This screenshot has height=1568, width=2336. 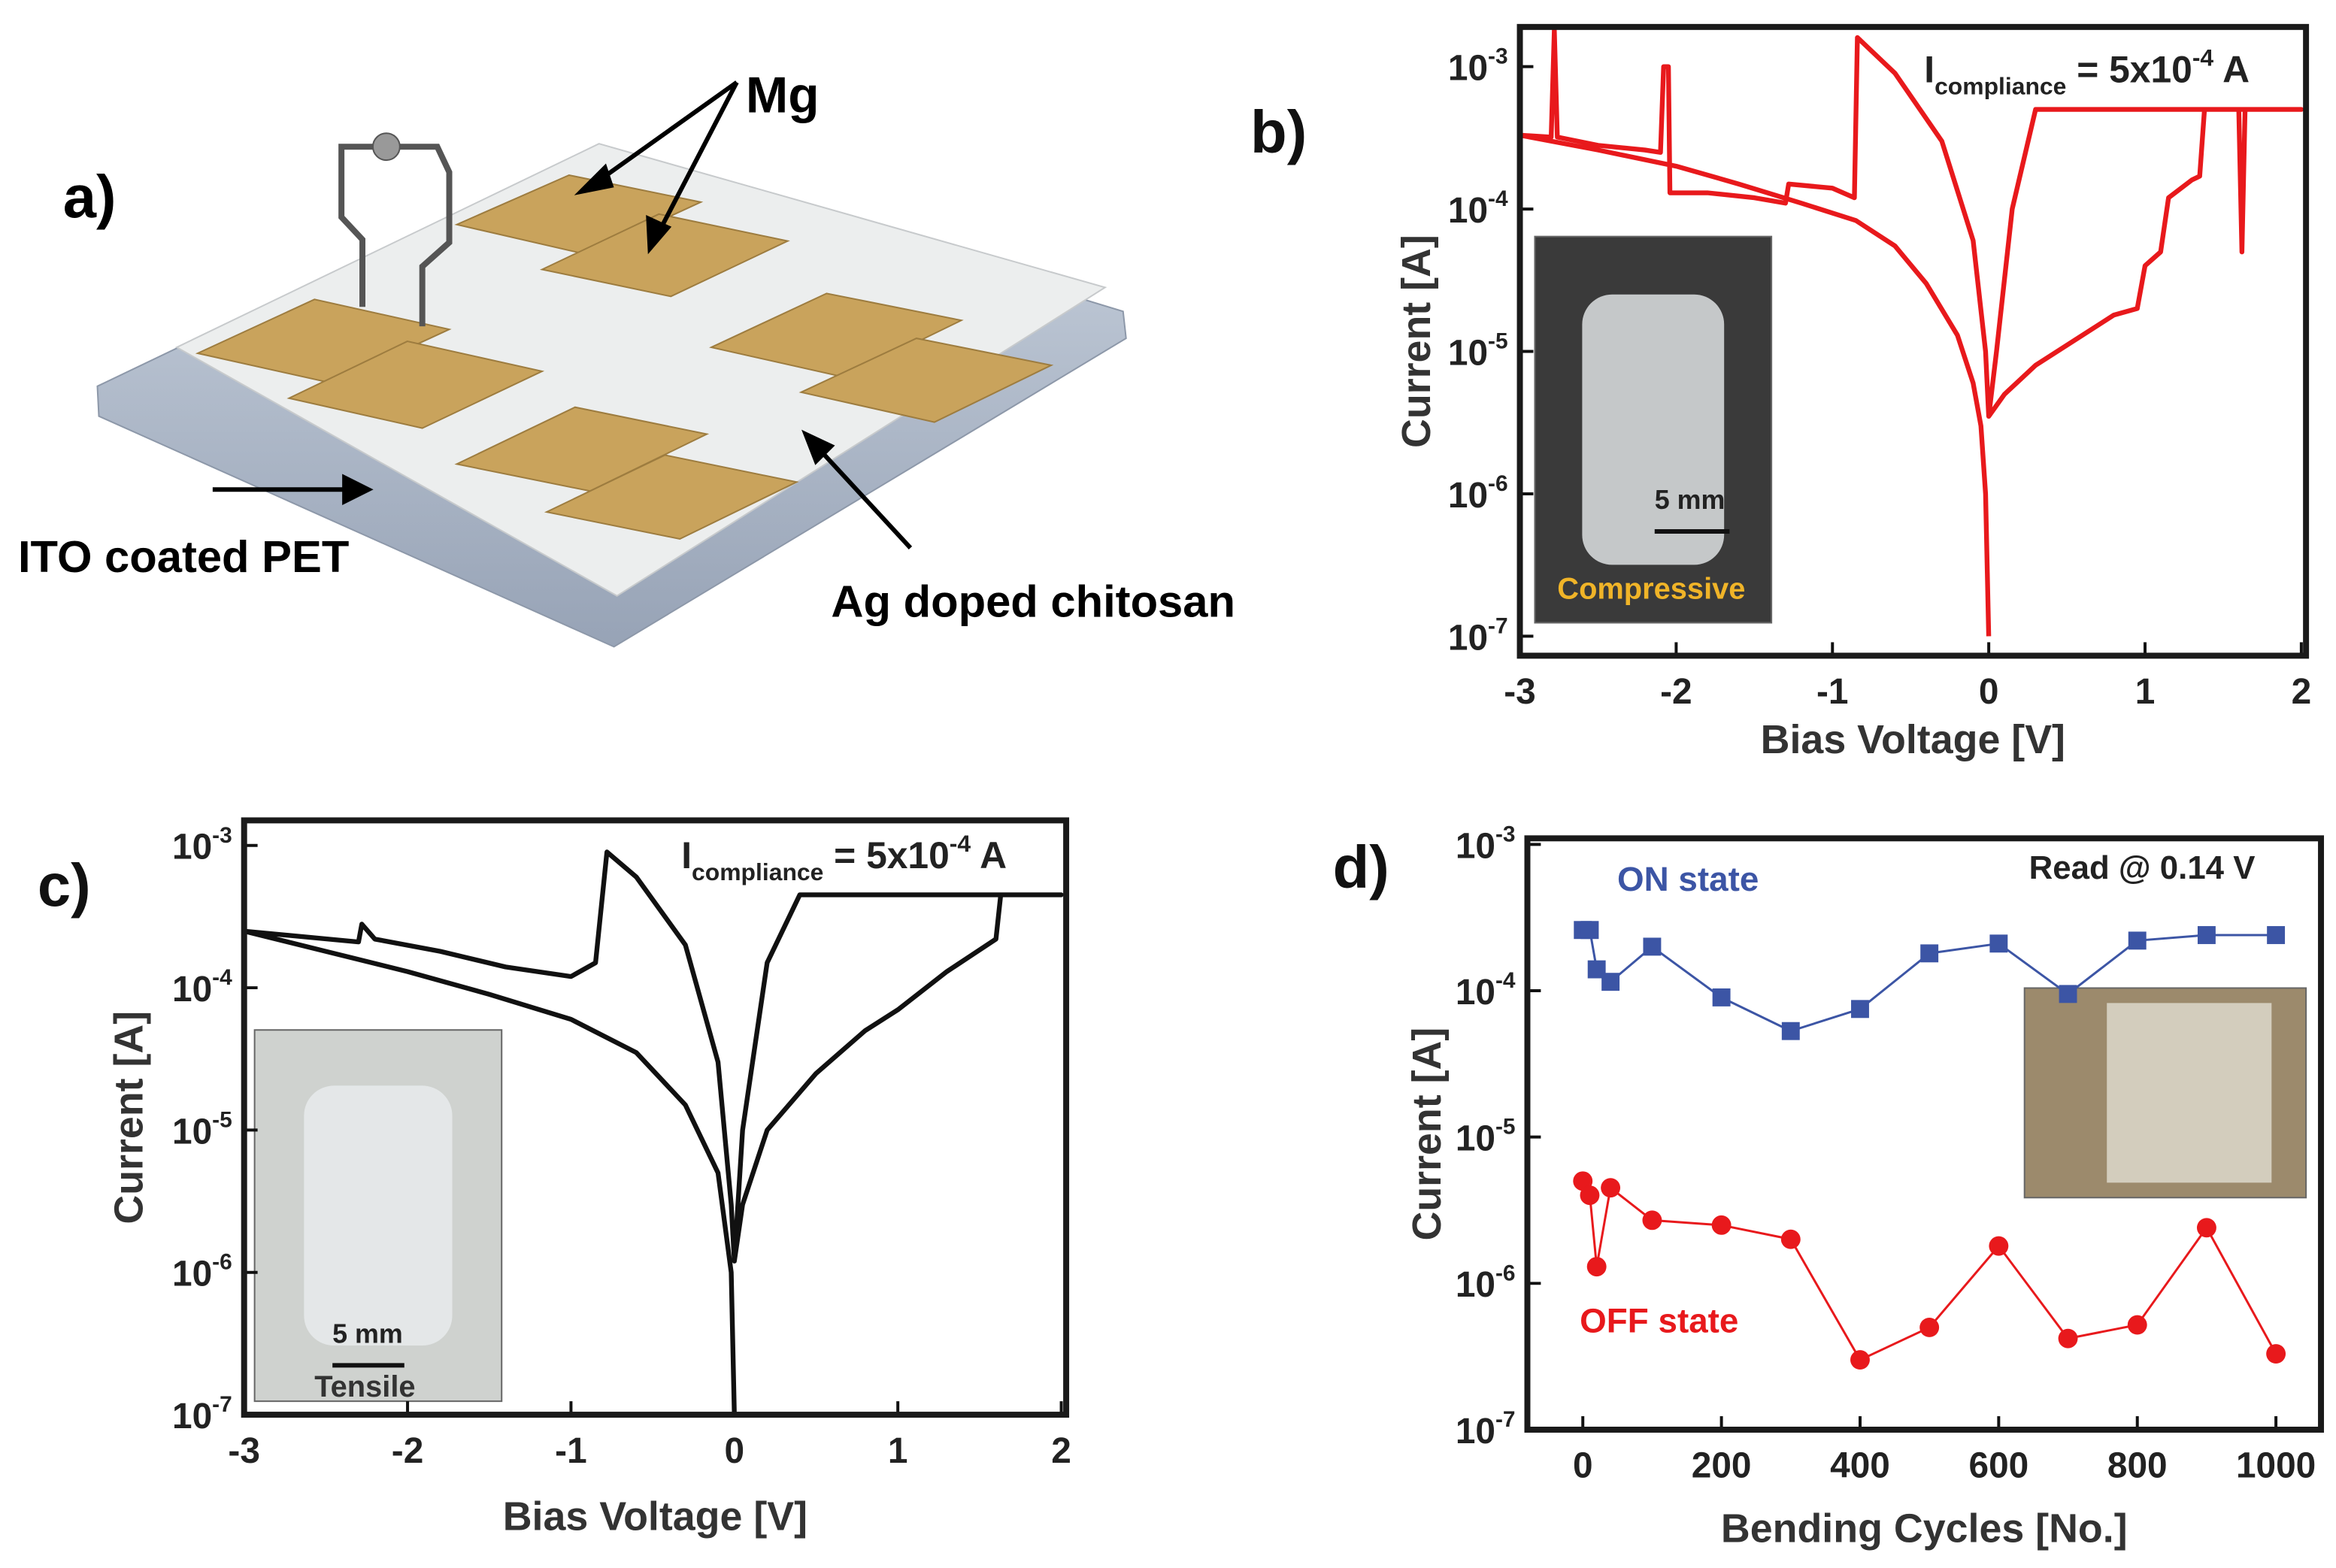 I want to click on x-tick-label: -3, so click(x=1520, y=692).